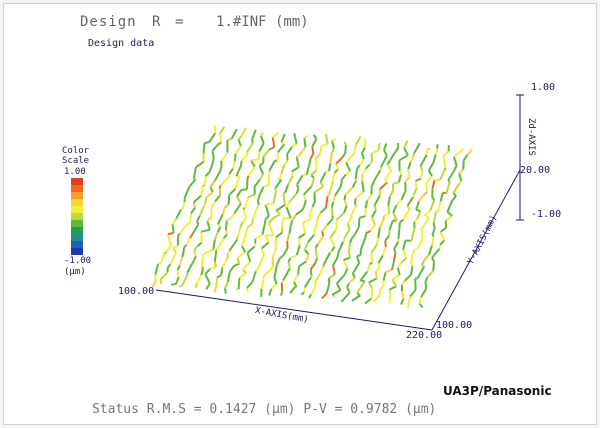 The image size is (600, 428). Describe the element at coordinates (476, 250) in the screenshot. I see `y-axis-line` at that location.